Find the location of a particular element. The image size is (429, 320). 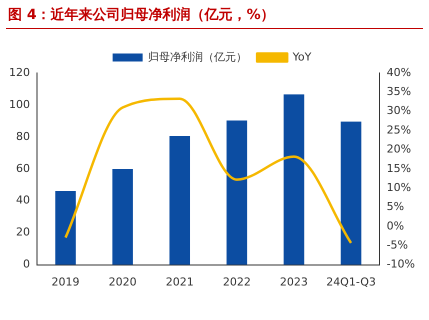

x-tick-label: 24Q1-Q3 is located at coordinates (351, 281).